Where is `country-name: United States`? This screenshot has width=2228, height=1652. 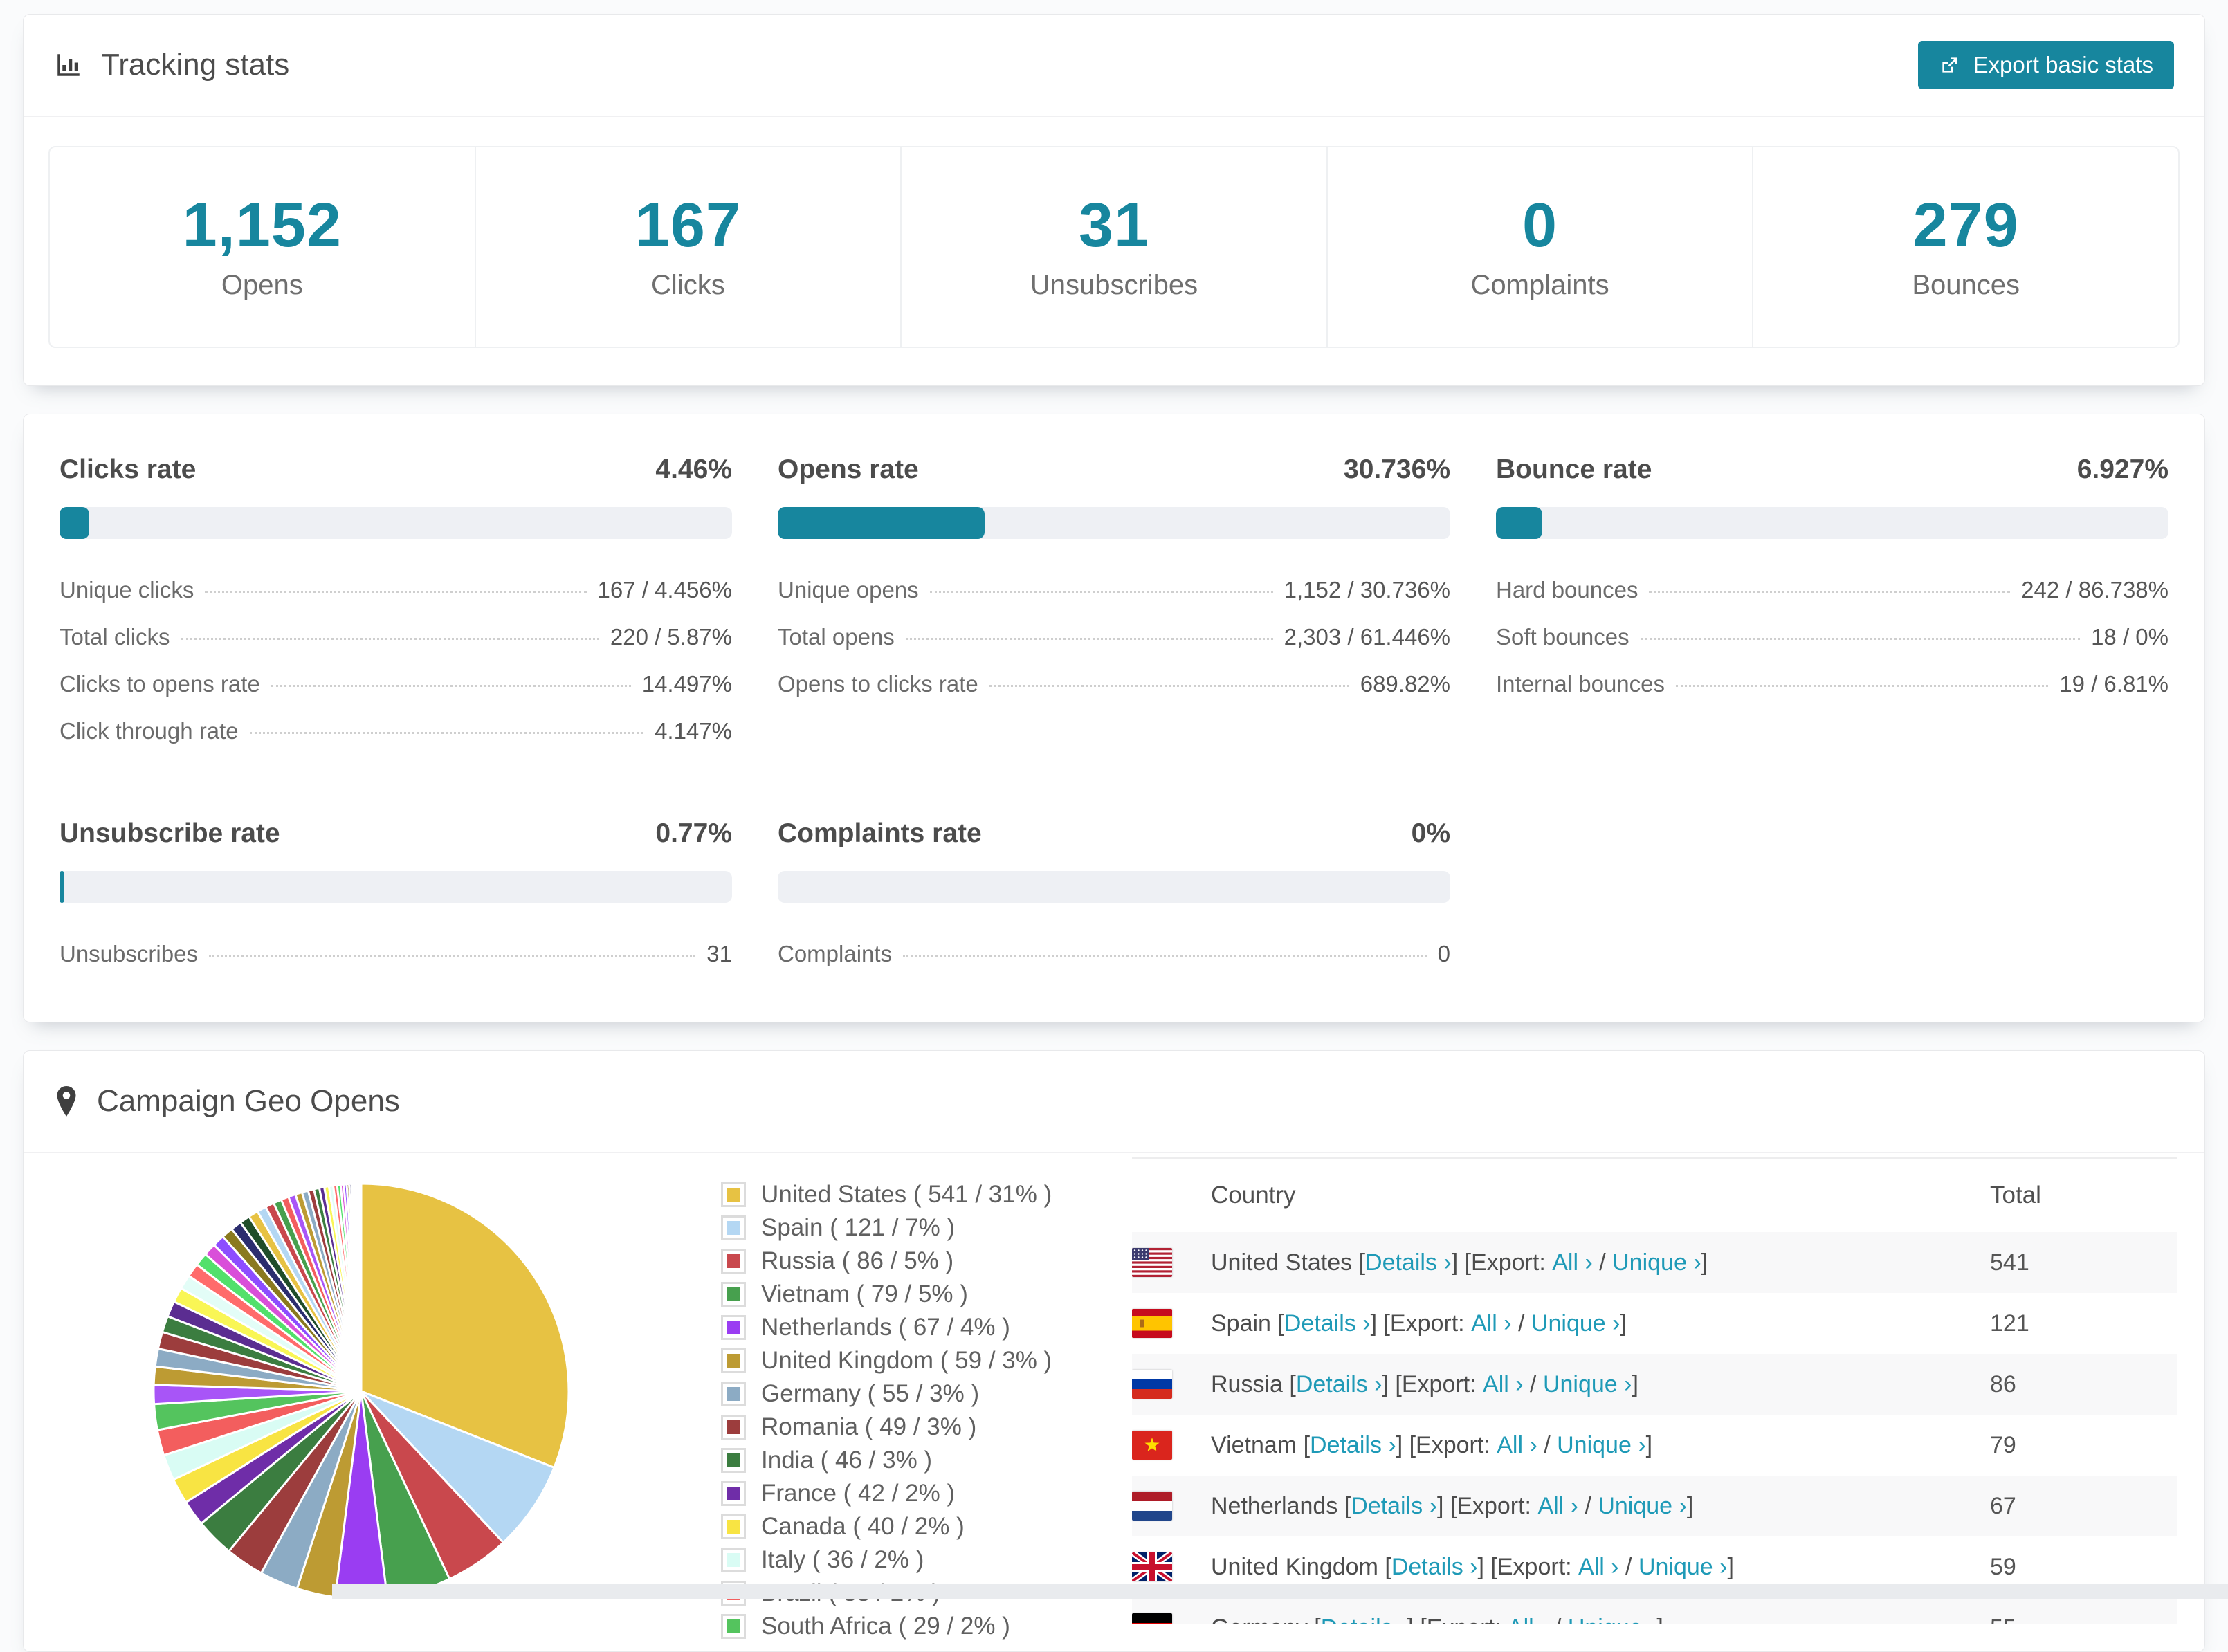 country-name: United States is located at coordinates (1285, 1262).